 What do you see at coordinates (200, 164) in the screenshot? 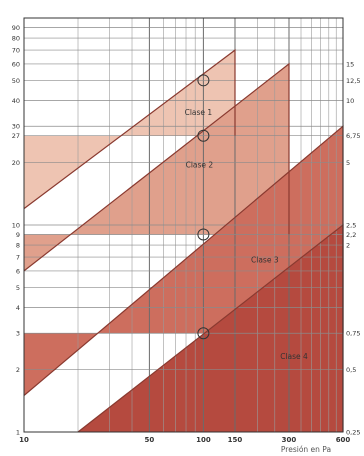
I see `series-label-clase-2: Clase 2` at bounding box center [200, 164].